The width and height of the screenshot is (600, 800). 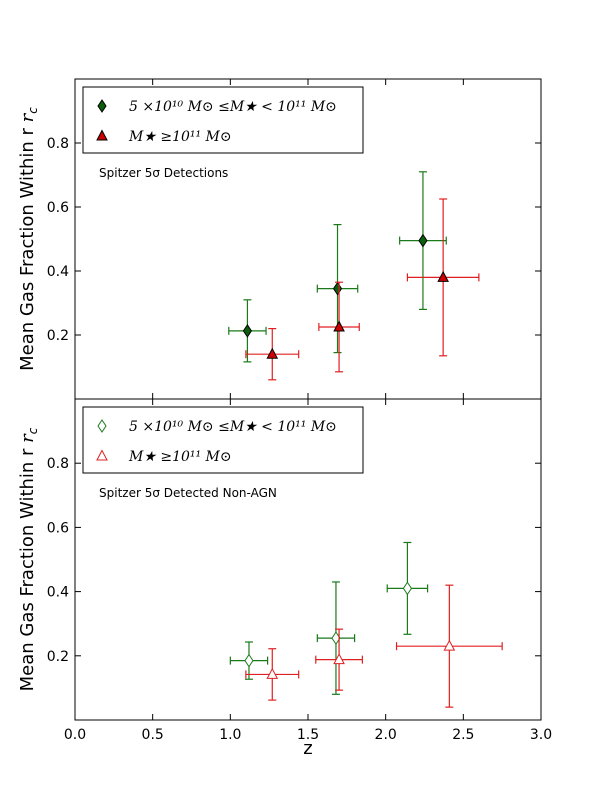 I want to click on panel-annotation: Spitzer 5σ Detected Non-AGN, so click(x=188, y=493).